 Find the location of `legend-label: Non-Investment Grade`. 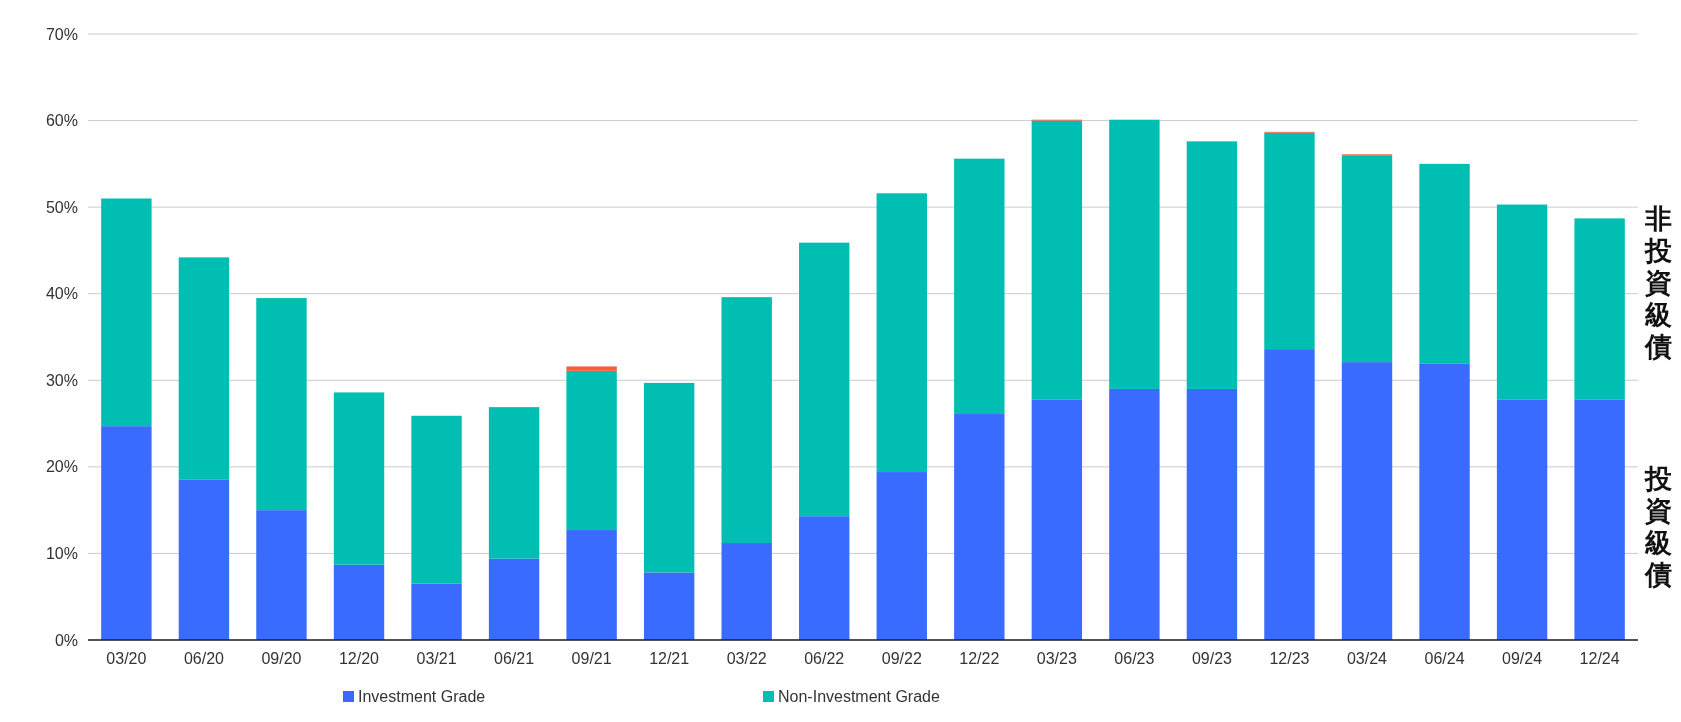

legend-label: Non-Investment Grade is located at coordinates (859, 696).